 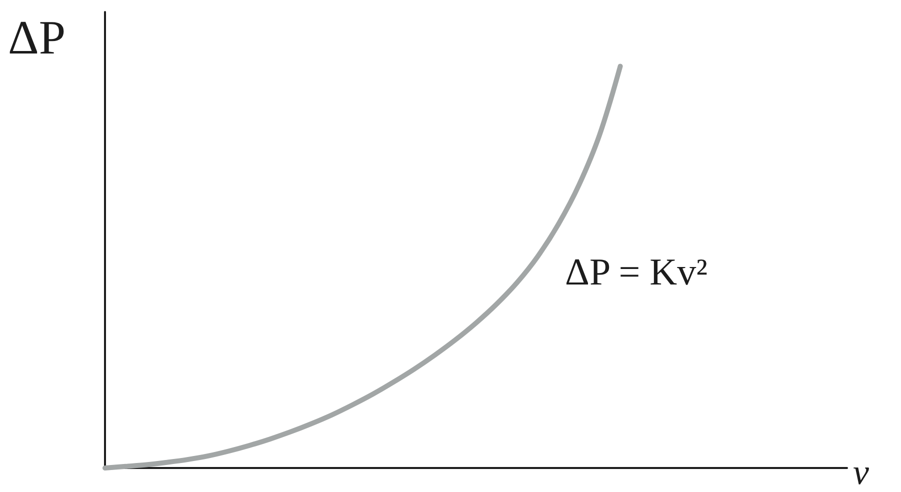 I want to click on x-axis-title: v, so click(x=861, y=472).